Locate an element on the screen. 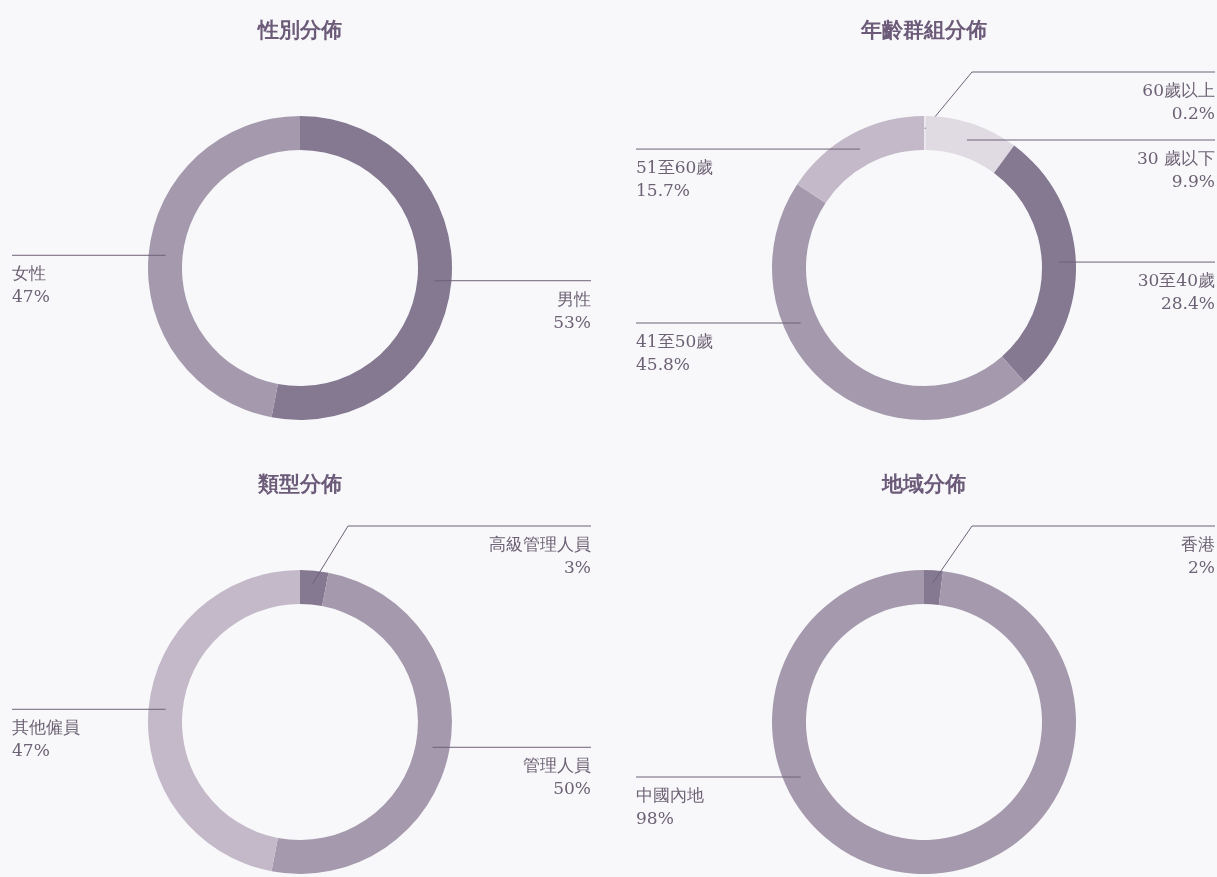 This screenshot has height=877, width=1217. chart-title: 性別分佈 is located at coordinates (299, 29).